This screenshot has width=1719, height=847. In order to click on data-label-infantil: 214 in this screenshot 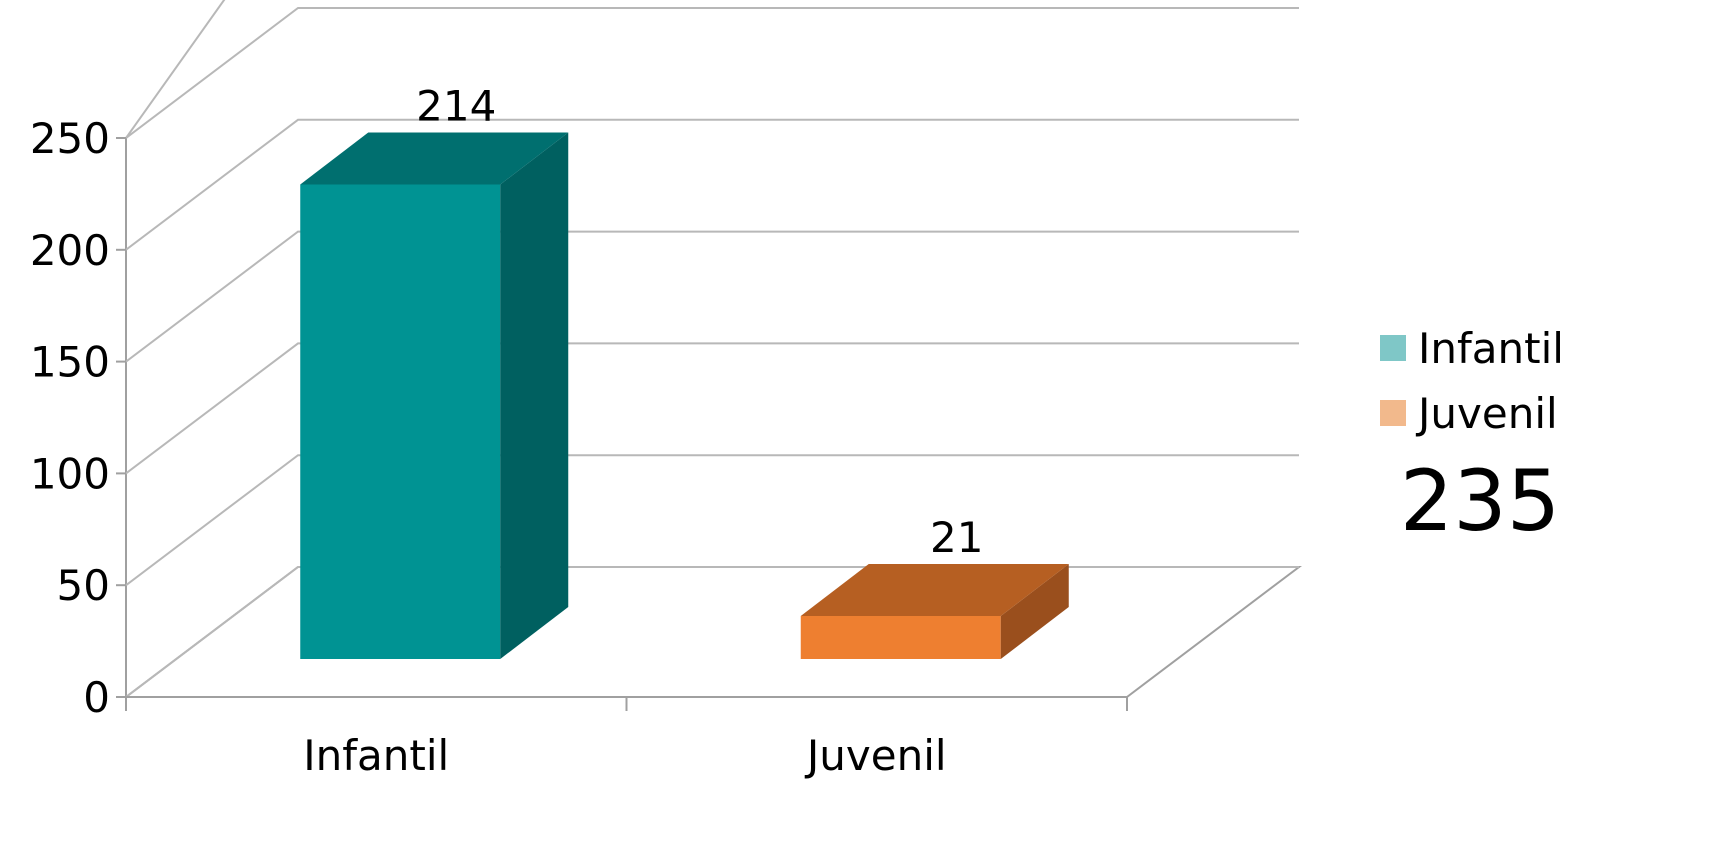, I will do `click(456, 105)`.